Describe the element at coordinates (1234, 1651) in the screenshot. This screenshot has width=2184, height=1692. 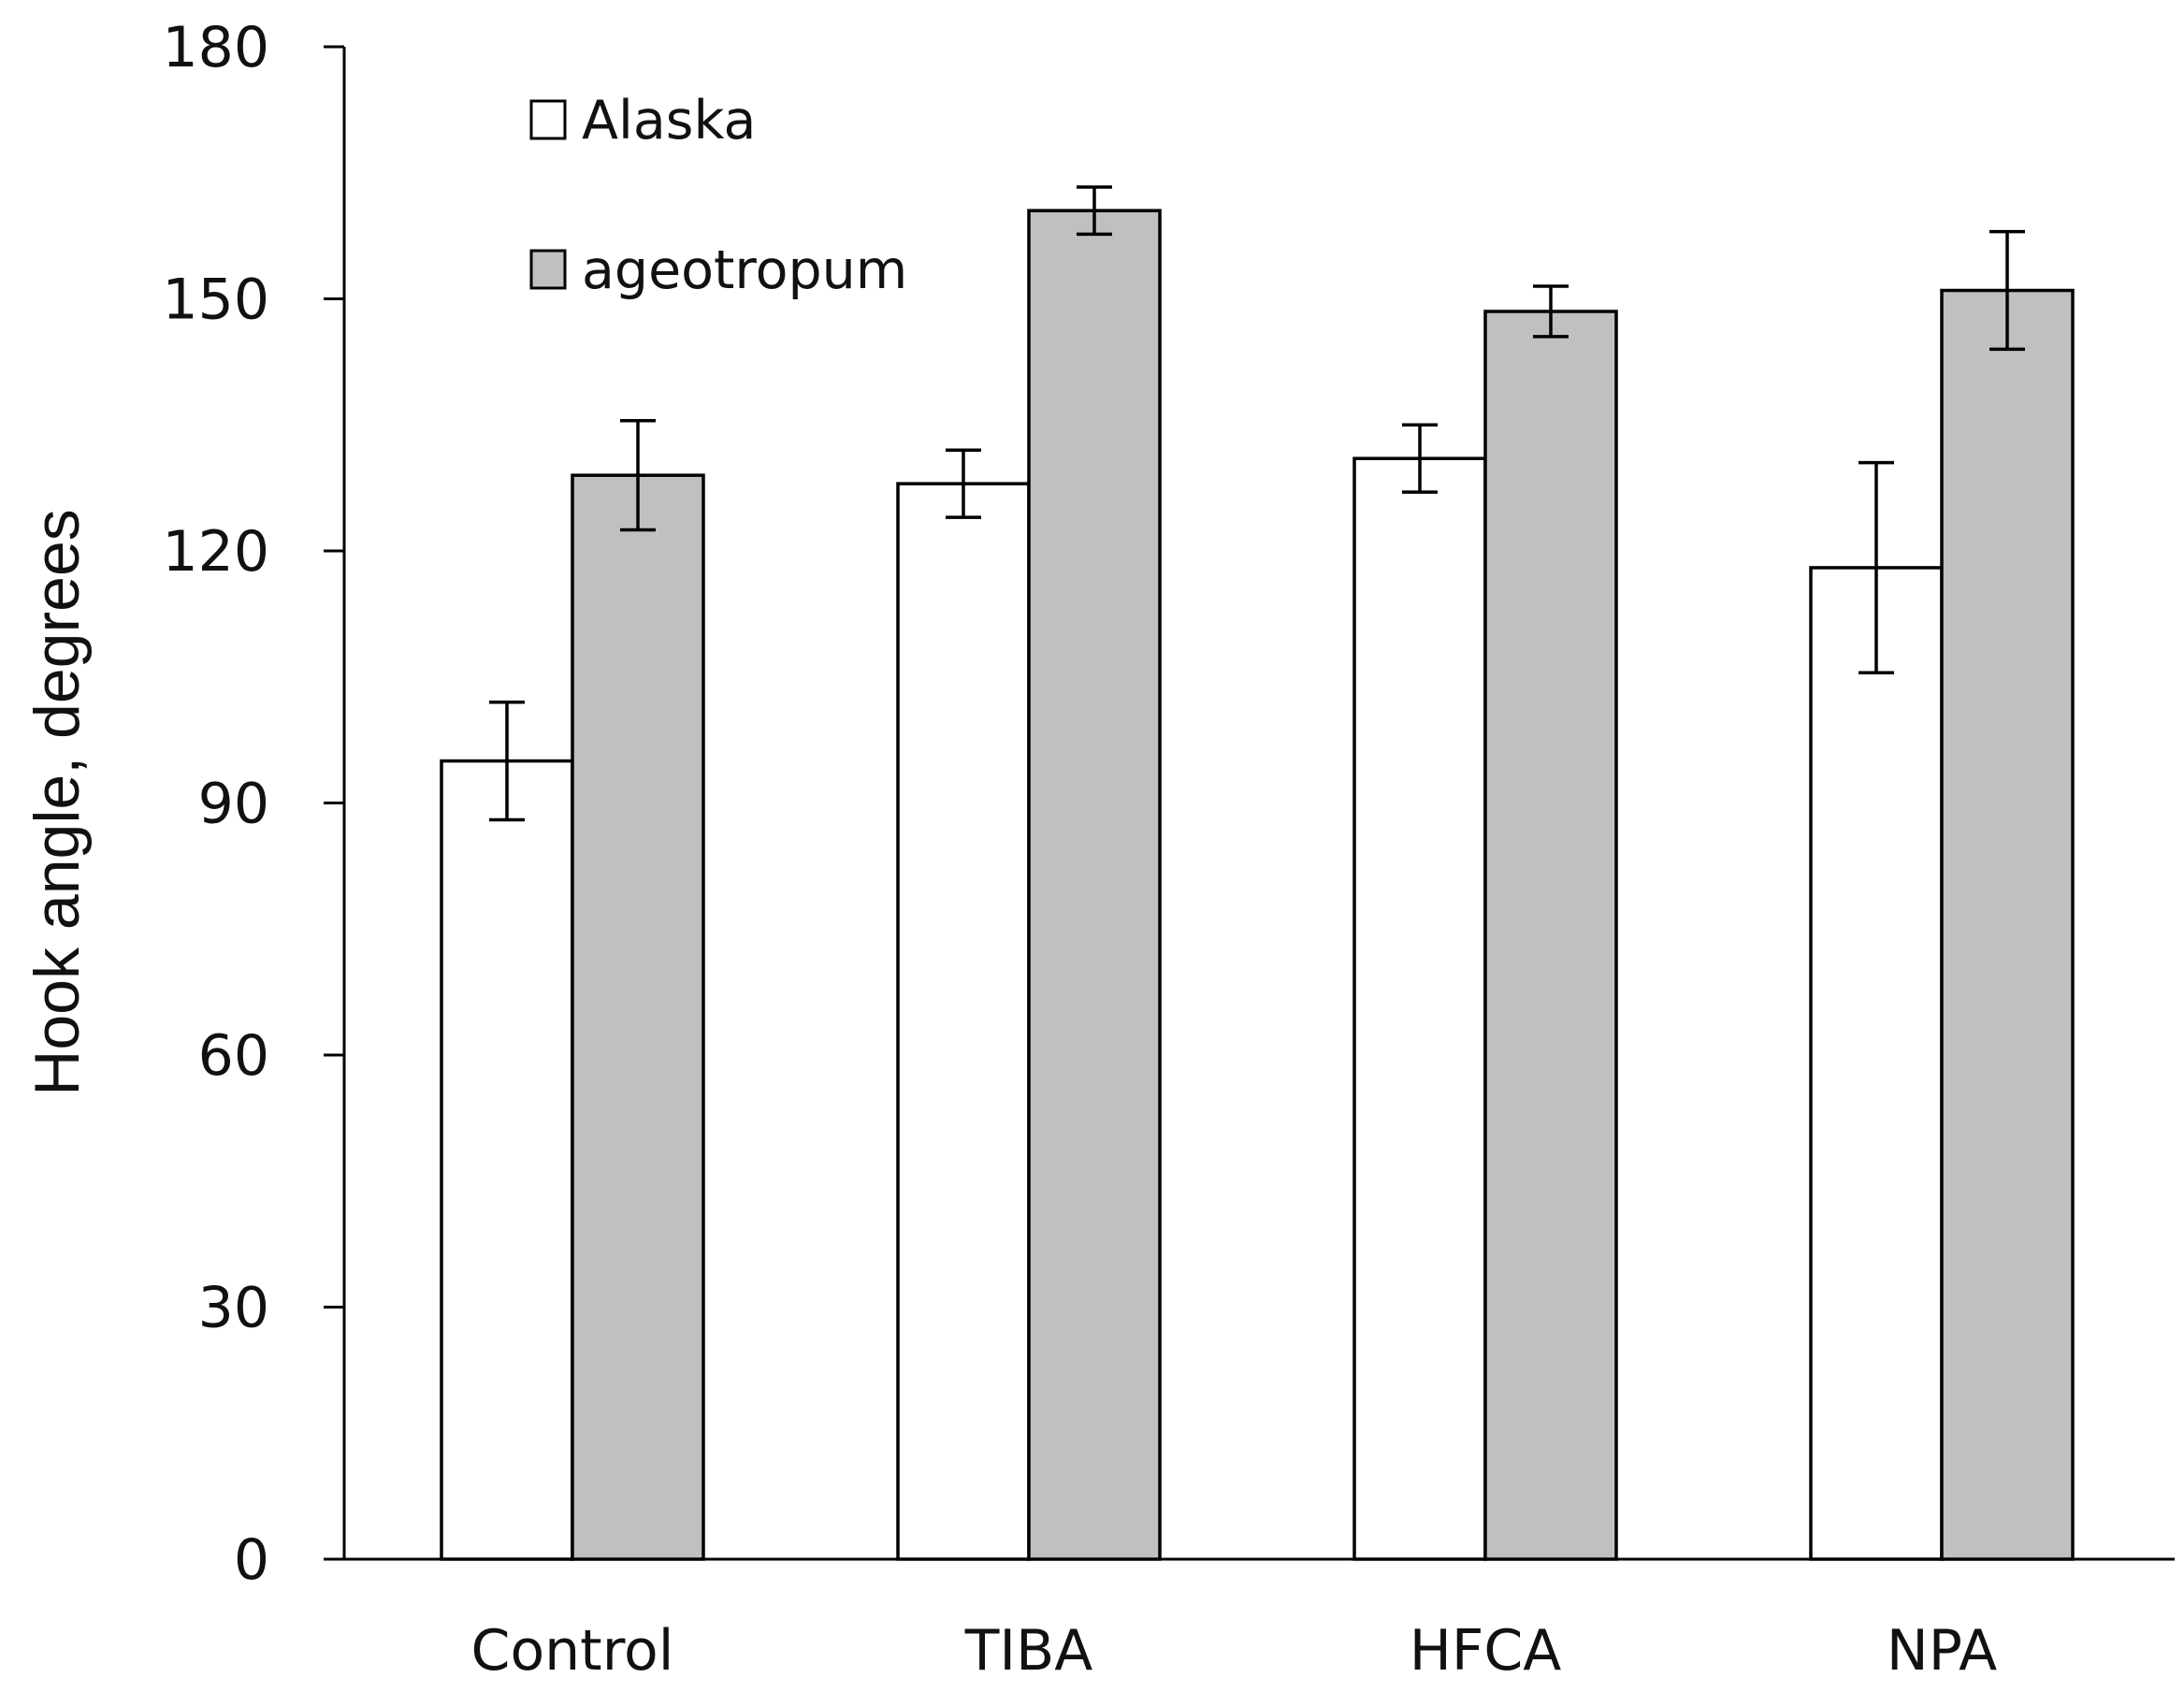
I see `category-labels: Control TIBA HFCA NPA` at that location.